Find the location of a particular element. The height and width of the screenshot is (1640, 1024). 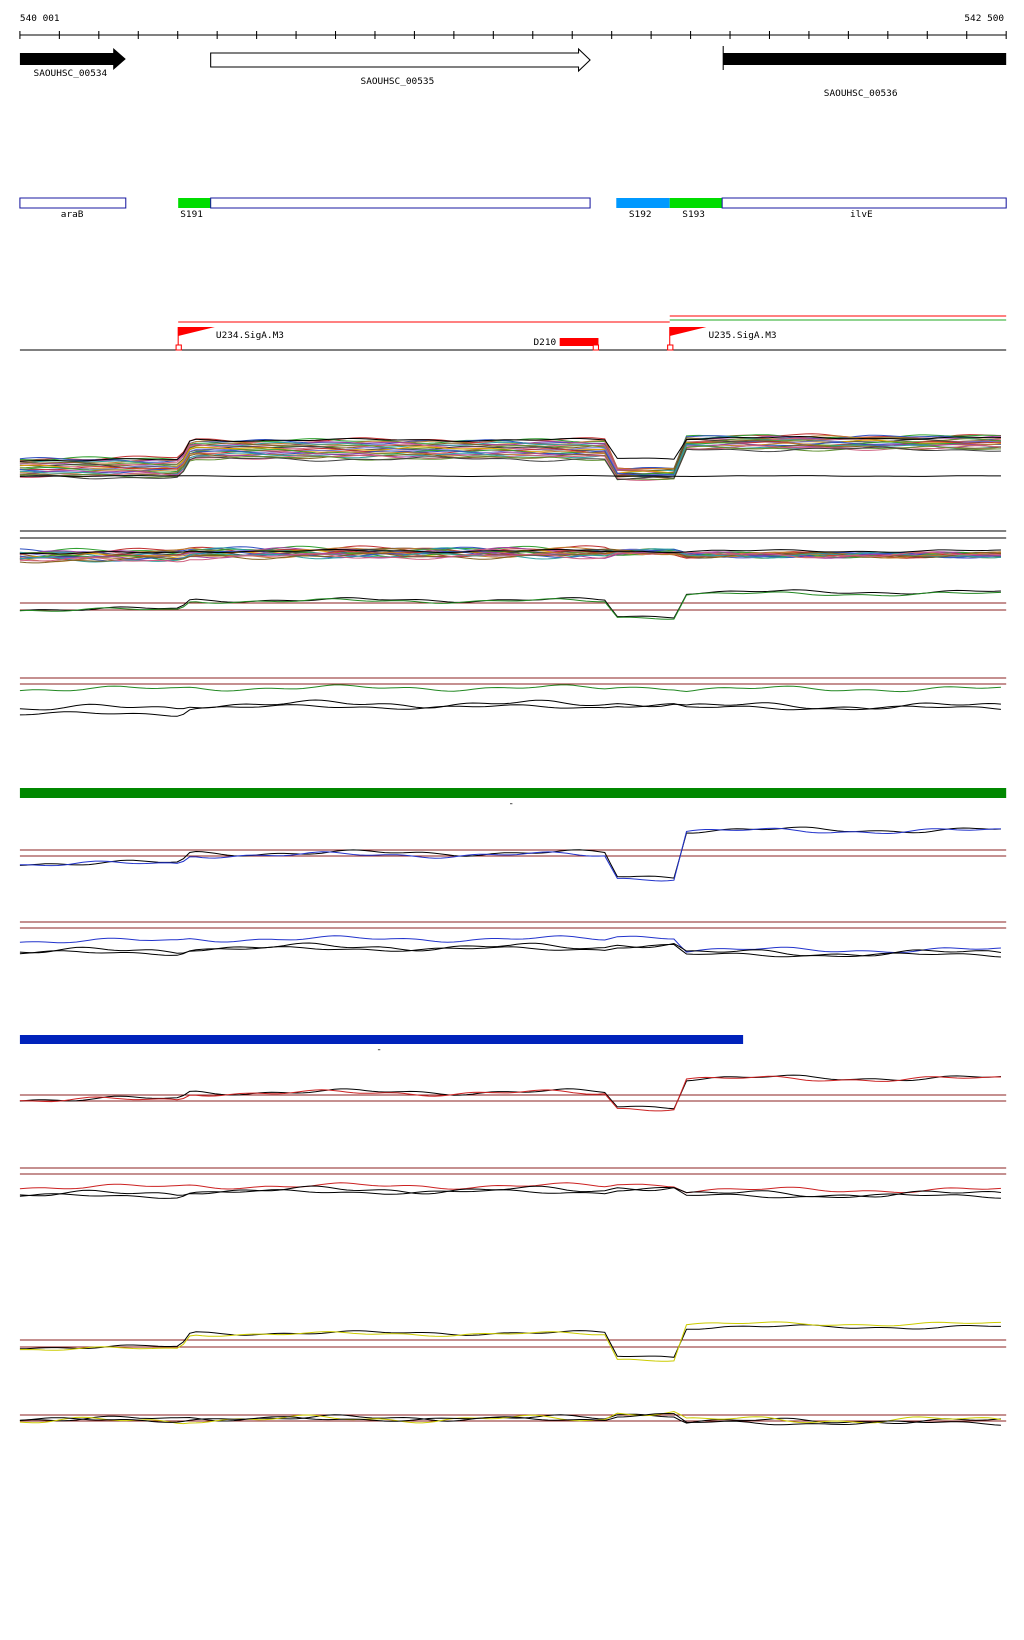

feature-label: D210 is located at coordinates (544, 342).